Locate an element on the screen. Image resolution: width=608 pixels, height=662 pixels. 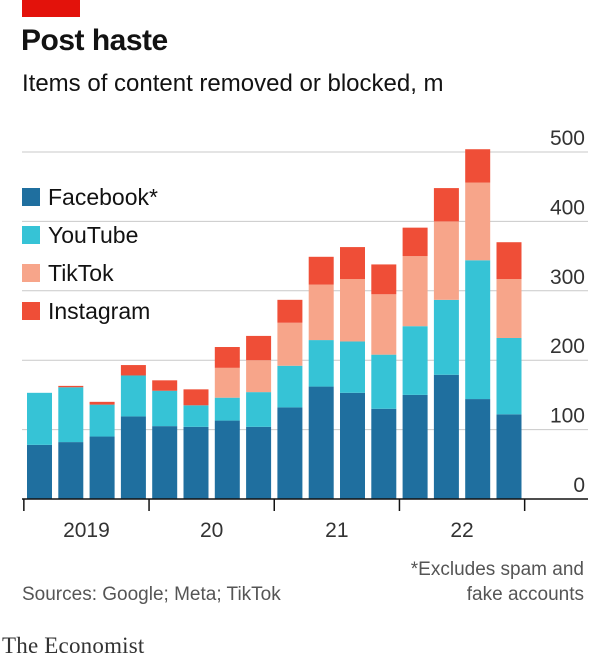
footnote-line-1: *Excludes spam and is located at coordinates (497, 569).